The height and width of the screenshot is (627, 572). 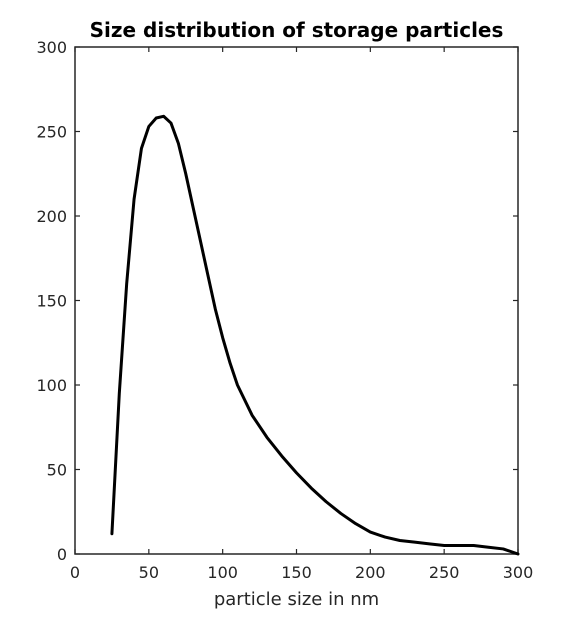 What do you see at coordinates (57, 470) in the screenshot?
I see `y-tick-label: 50` at bounding box center [57, 470].